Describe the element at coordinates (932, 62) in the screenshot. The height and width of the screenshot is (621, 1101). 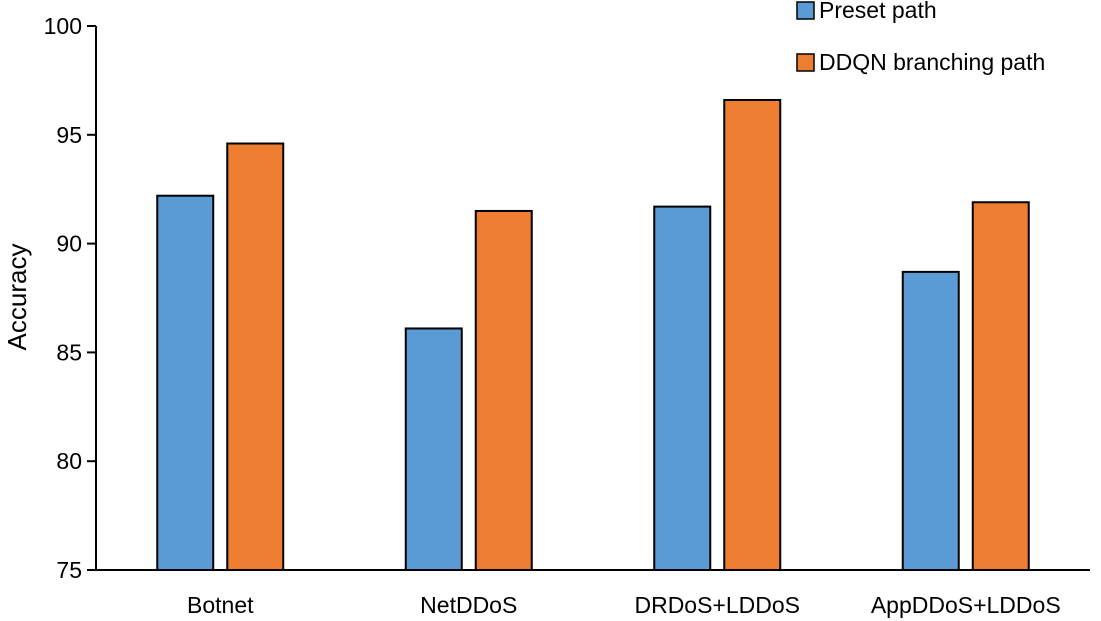
I see `legend-label-2: DDQN branching path` at that location.